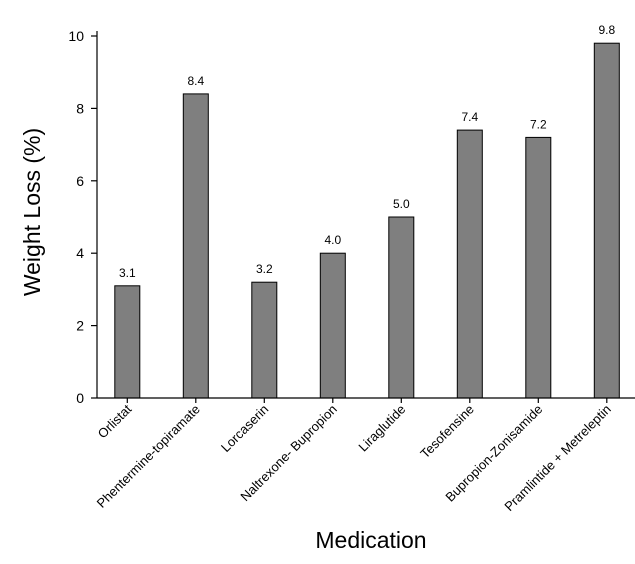  I want to click on x-tick-label-1: Orlistat, so click(115, 421).